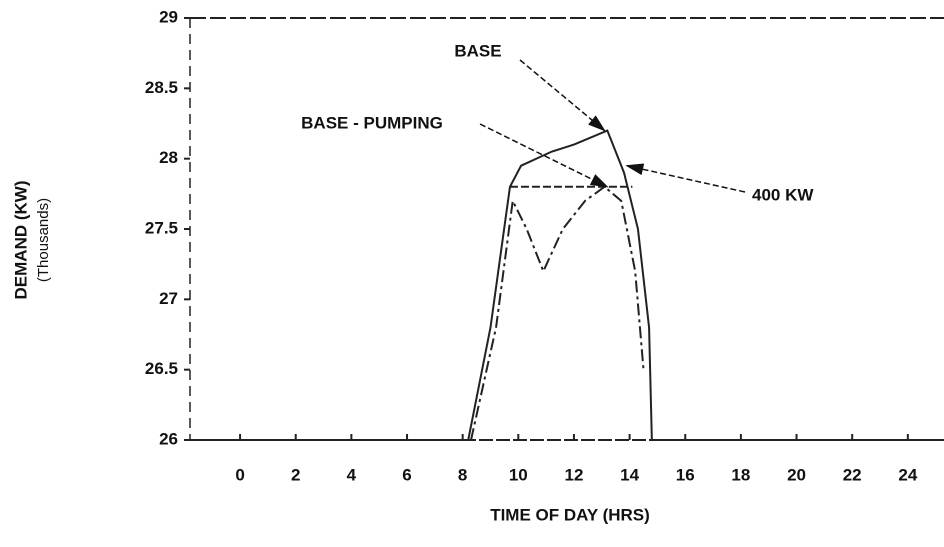  Describe the element at coordinates (907, 474) in the screenshot. I see `x-tick-label: 24` at that location.